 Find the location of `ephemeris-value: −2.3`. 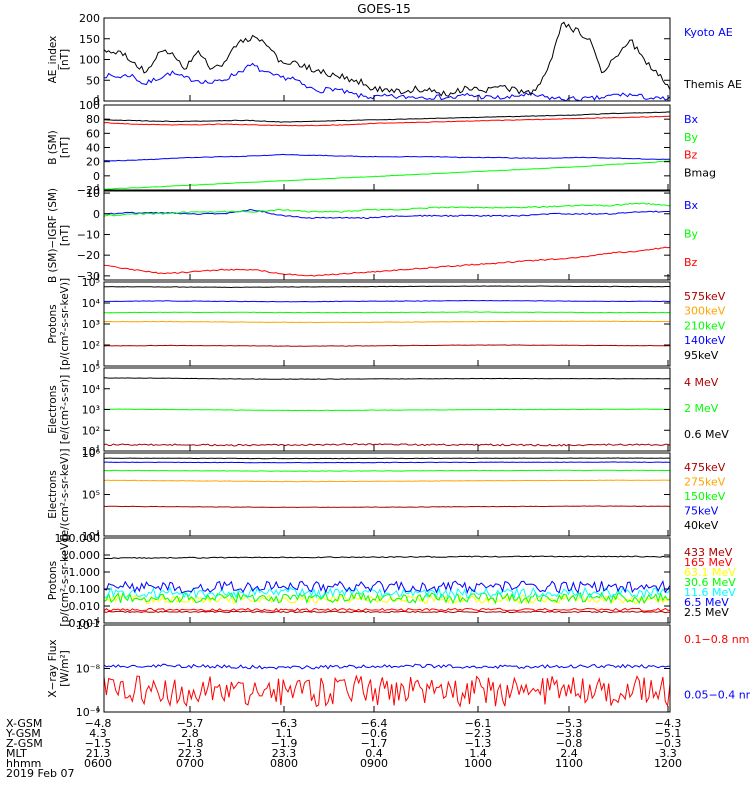

ephemeris-value: −2.3 is located at coordinates (478, 733).